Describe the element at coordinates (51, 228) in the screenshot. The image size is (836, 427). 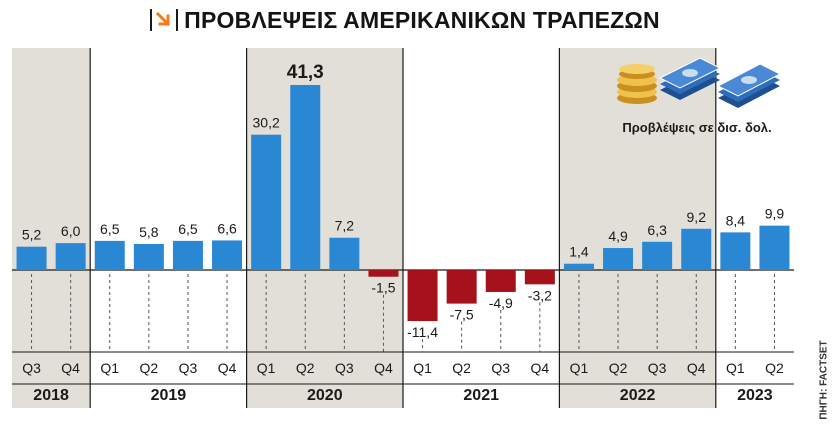
I see `year-band-2018` at that location.